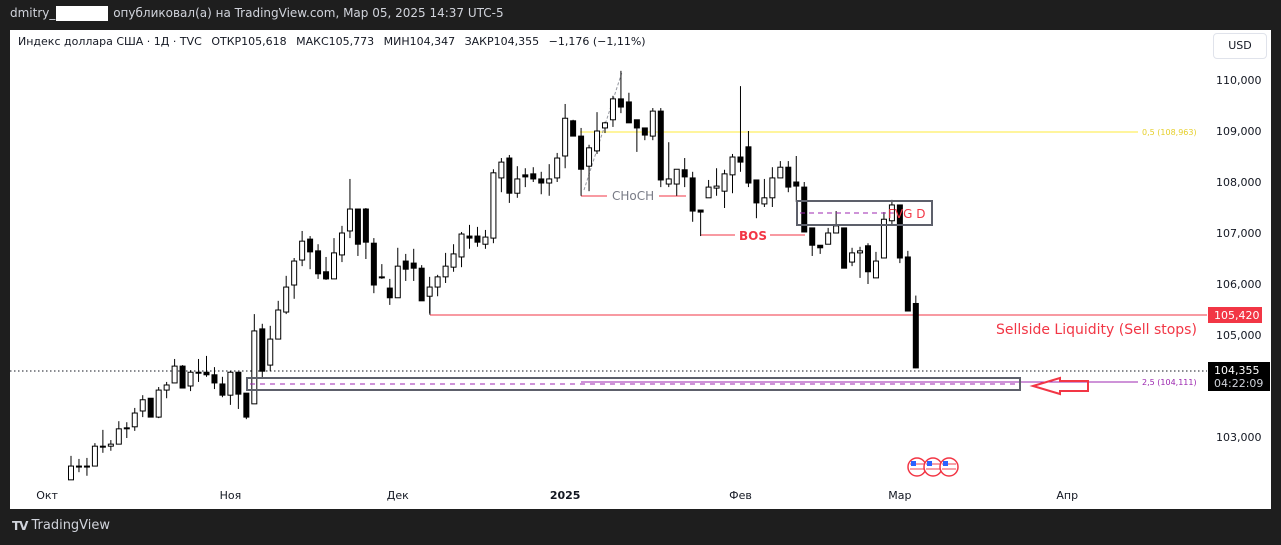 Image resolution: width=1281 pixels, height=545 pixels. I want to click on price-tick-label: 105,000, so click(1239, 335).